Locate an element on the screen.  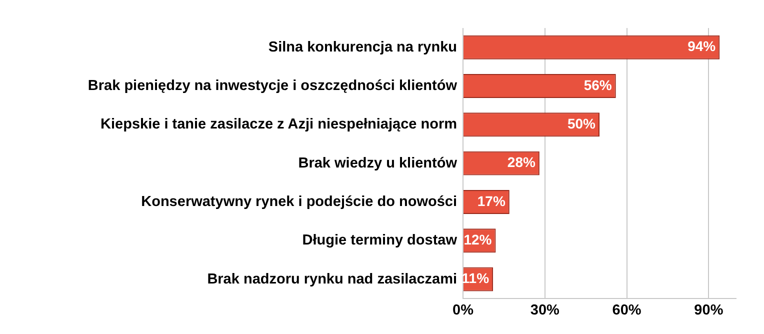
data-label: 17% is located at coordinates (491, 200).